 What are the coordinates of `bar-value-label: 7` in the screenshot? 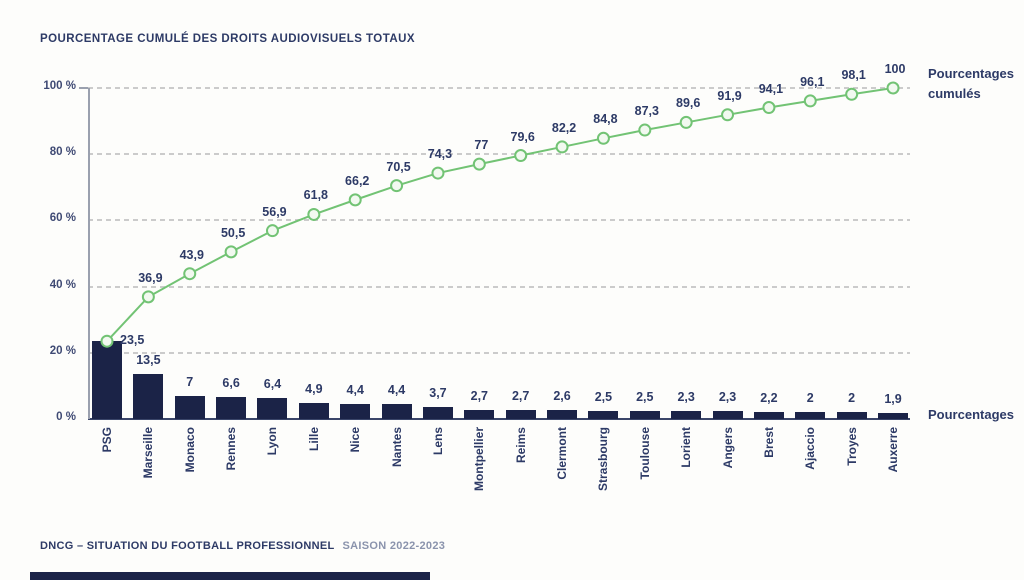 It's located at (190, 381).